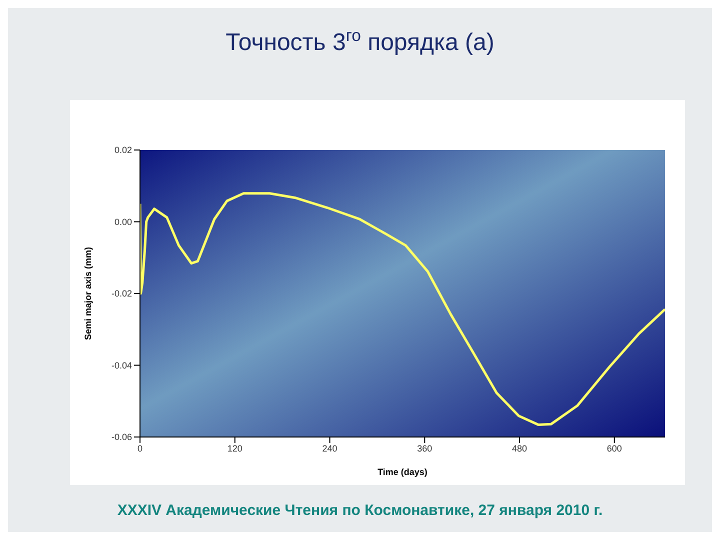  I want to click on x-tick-label: 360, so click(424, 448).